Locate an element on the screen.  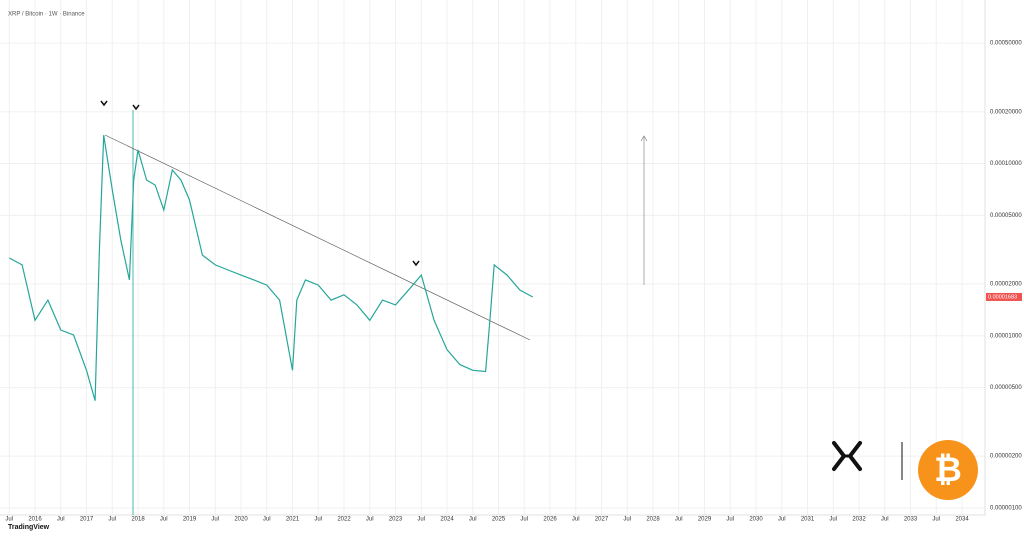
y-tick-label: 0.00020000 is located at coordinates (1006, 112).